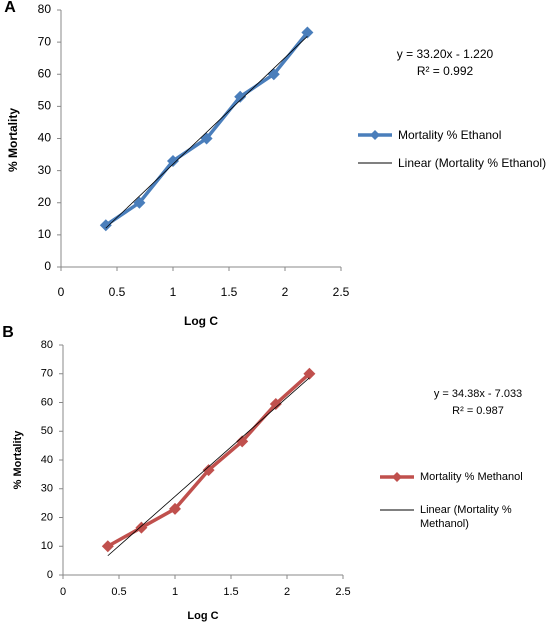  I want to click on legend-entry: Linear (Mortality % Methanol), so click(466, 517).